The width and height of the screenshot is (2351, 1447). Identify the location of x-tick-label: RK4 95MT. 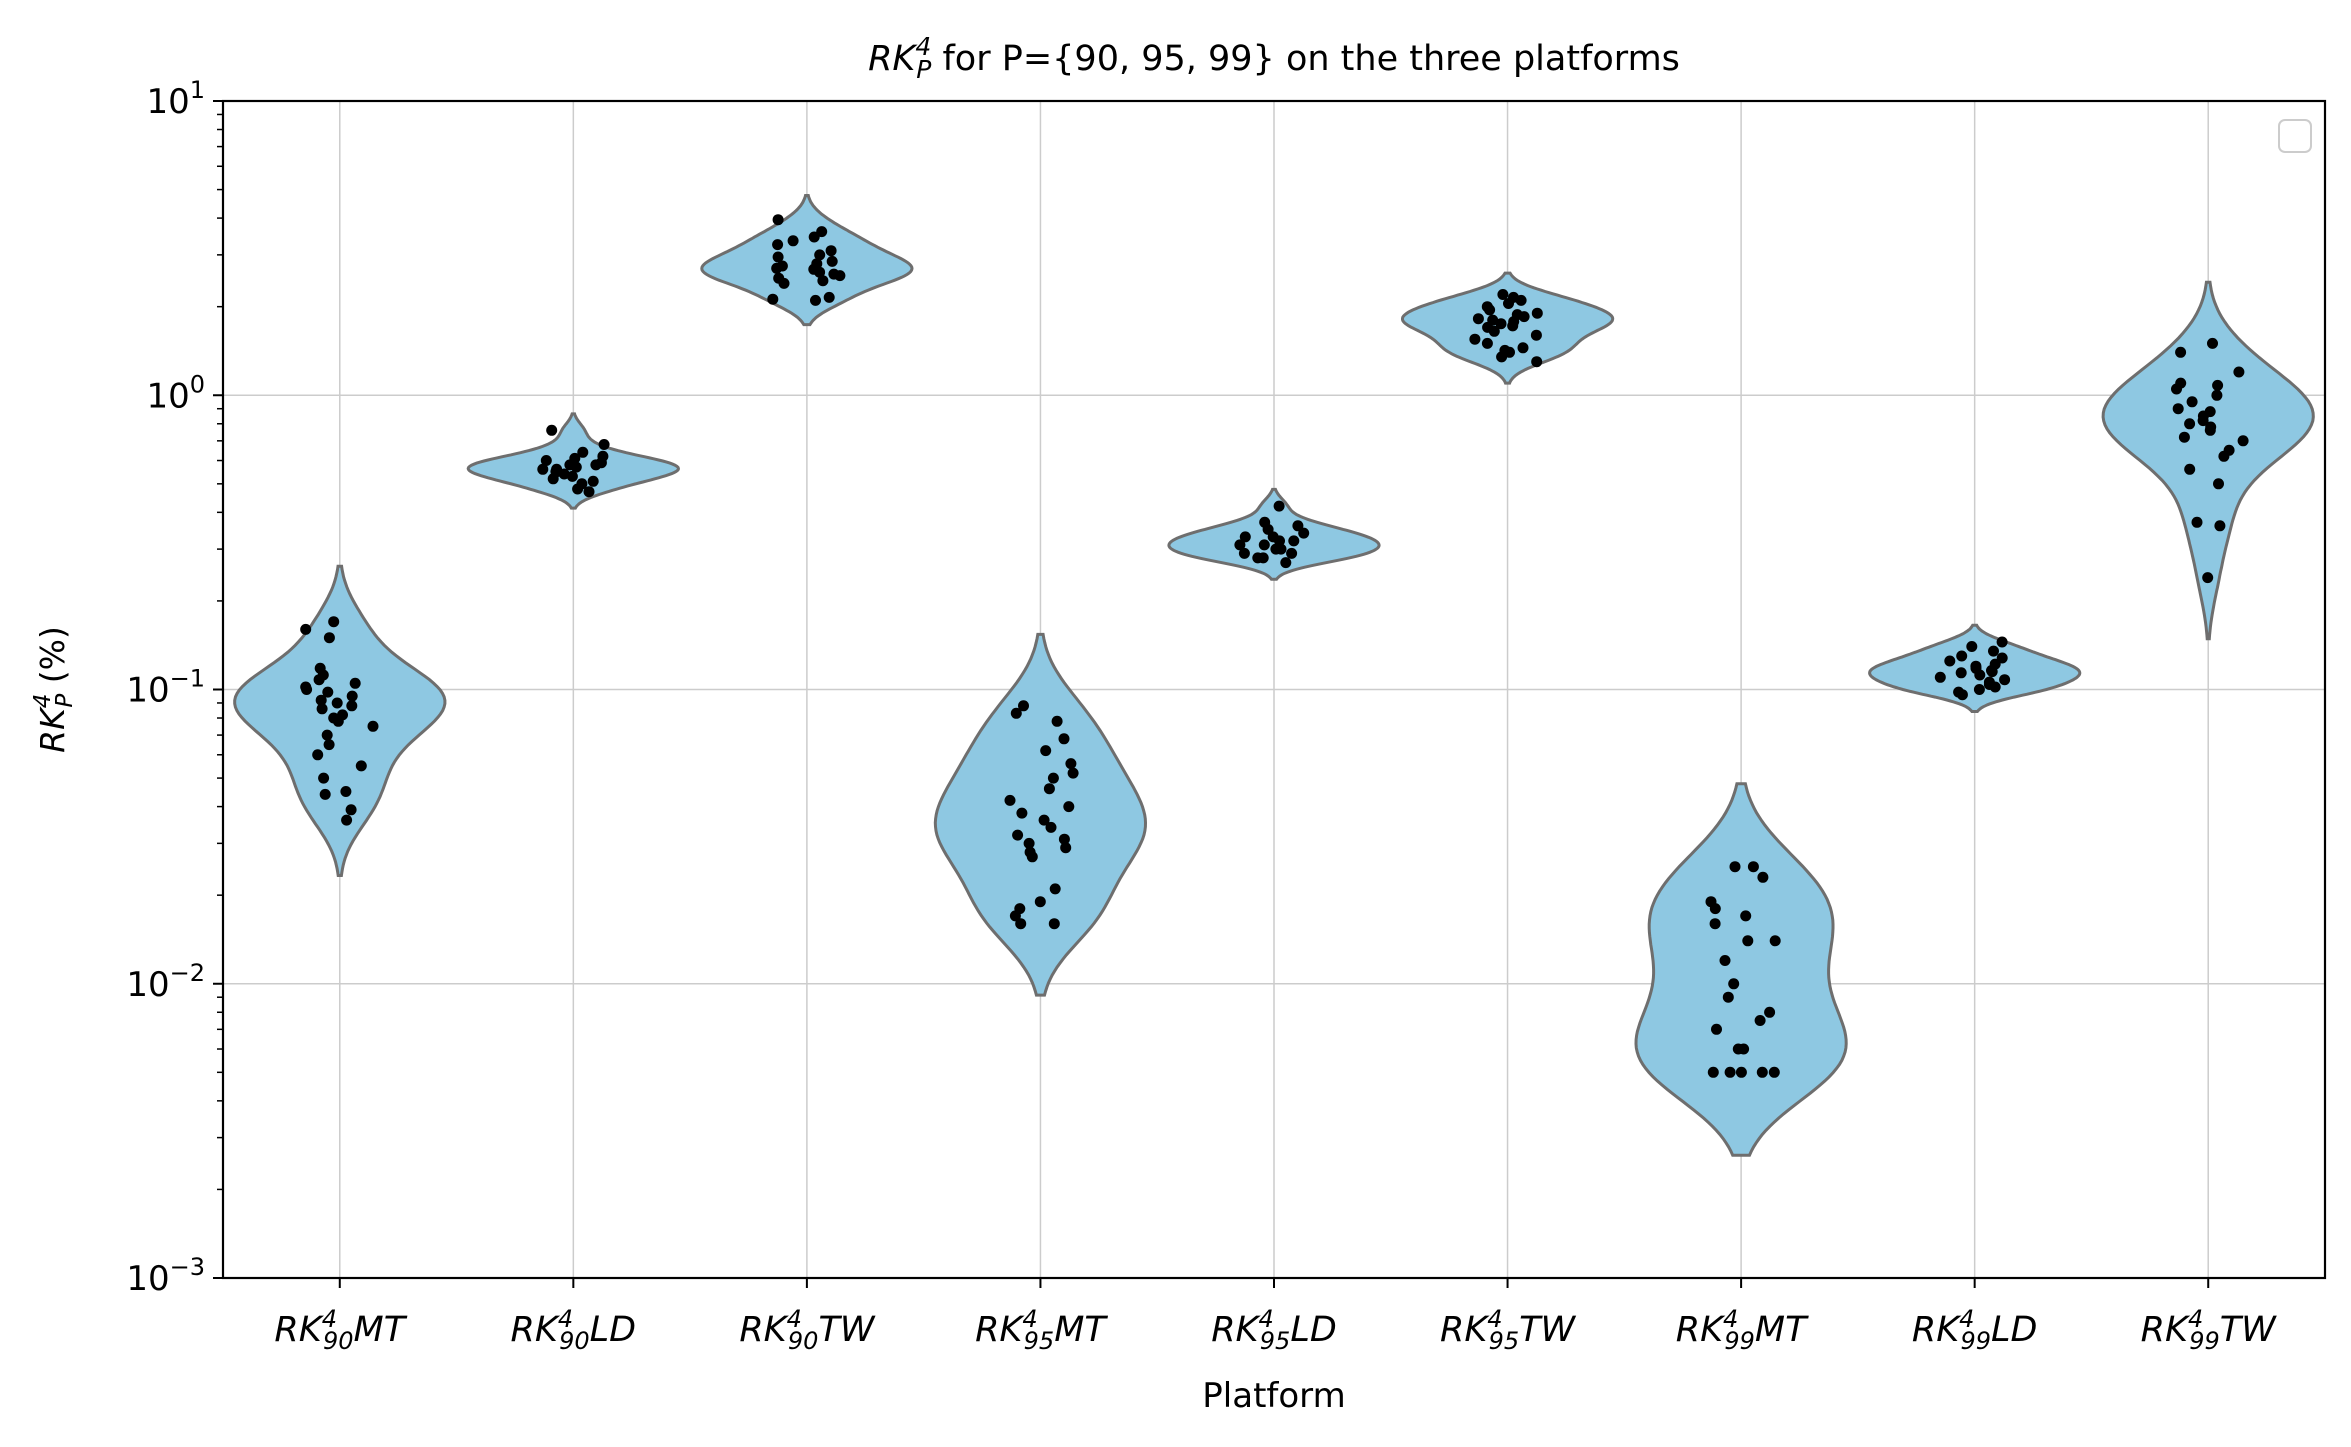
(1041, 1330).